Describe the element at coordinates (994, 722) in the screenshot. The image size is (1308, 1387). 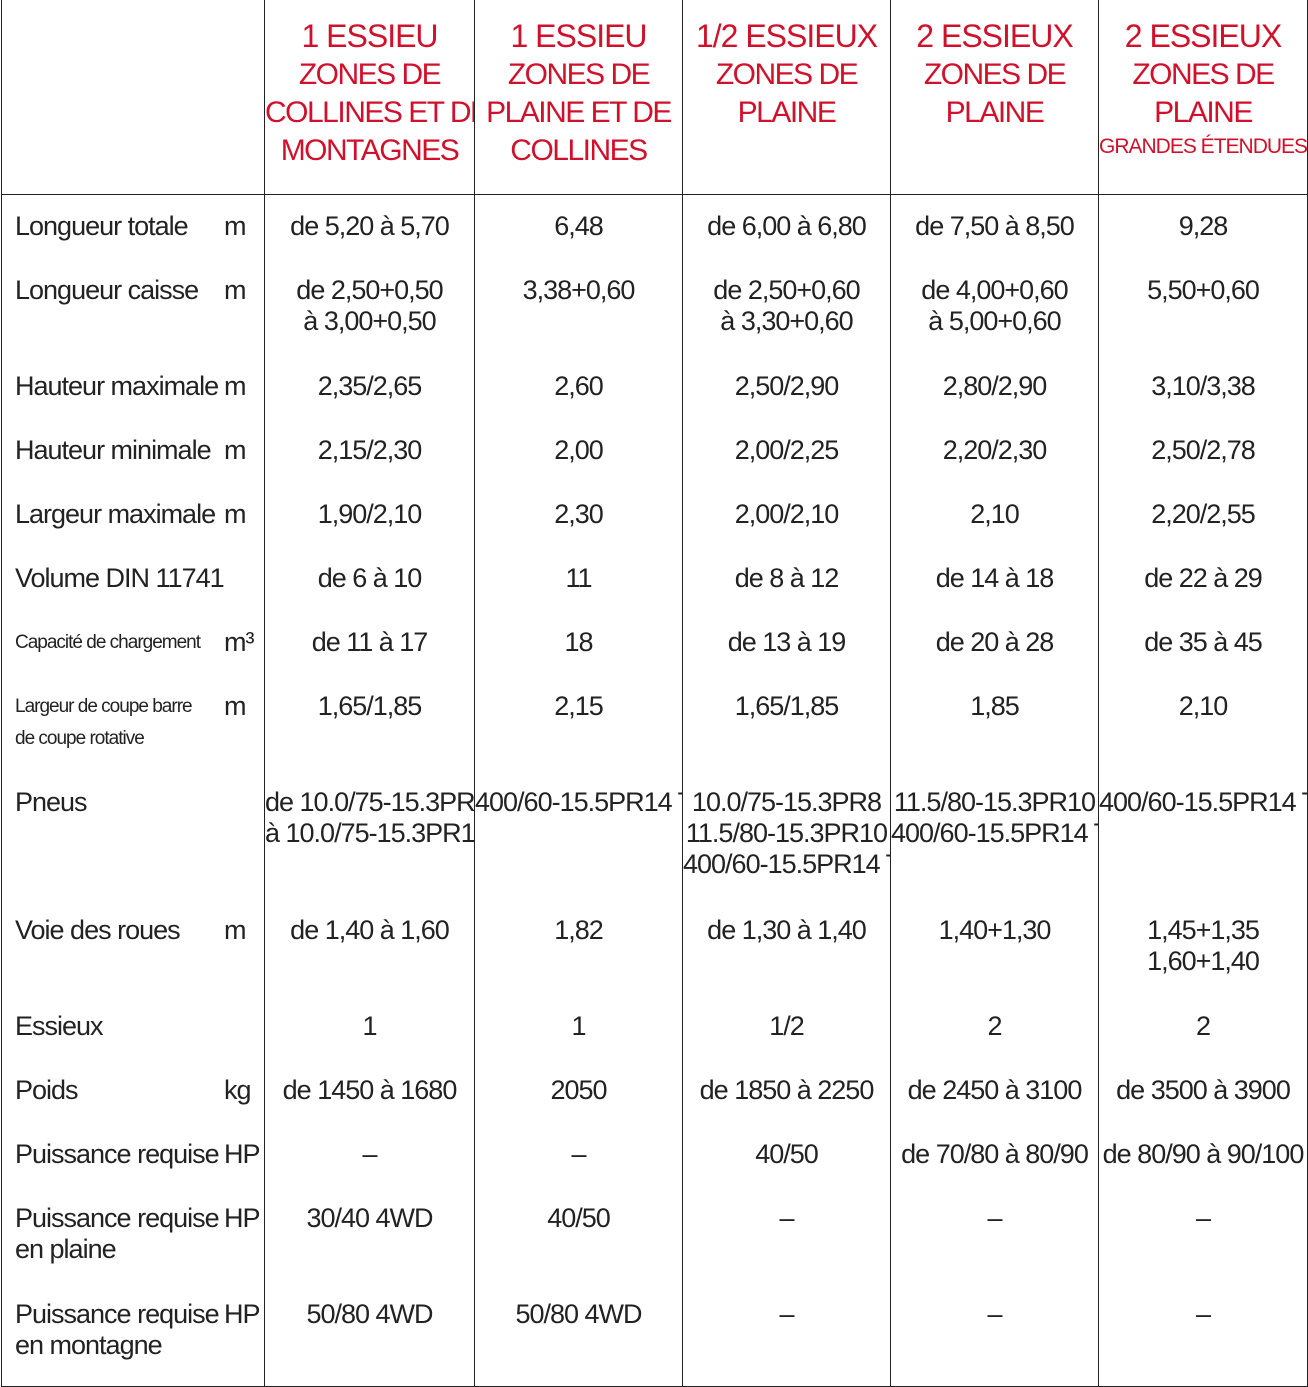
I see `value-cell: 1,85` at that location.